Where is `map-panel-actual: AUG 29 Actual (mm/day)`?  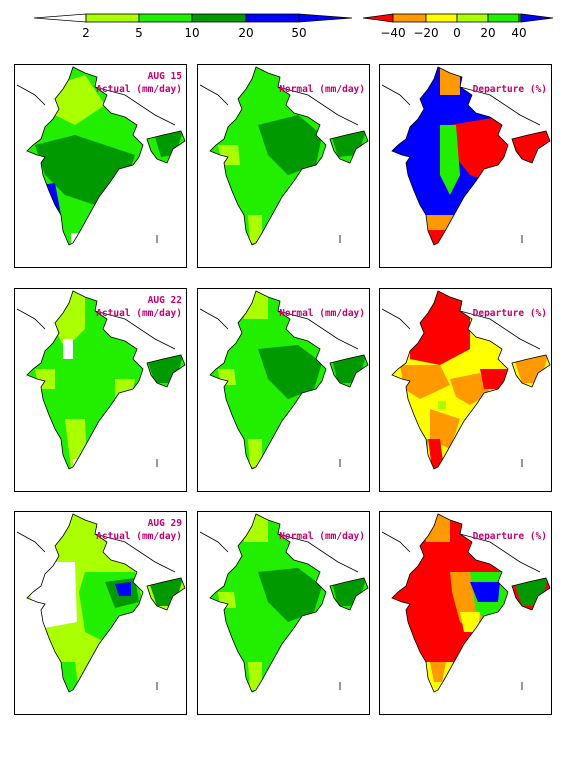
map-panel-actual: AUG 29 Actual (mm/day) is located at coordinates (100, 613).